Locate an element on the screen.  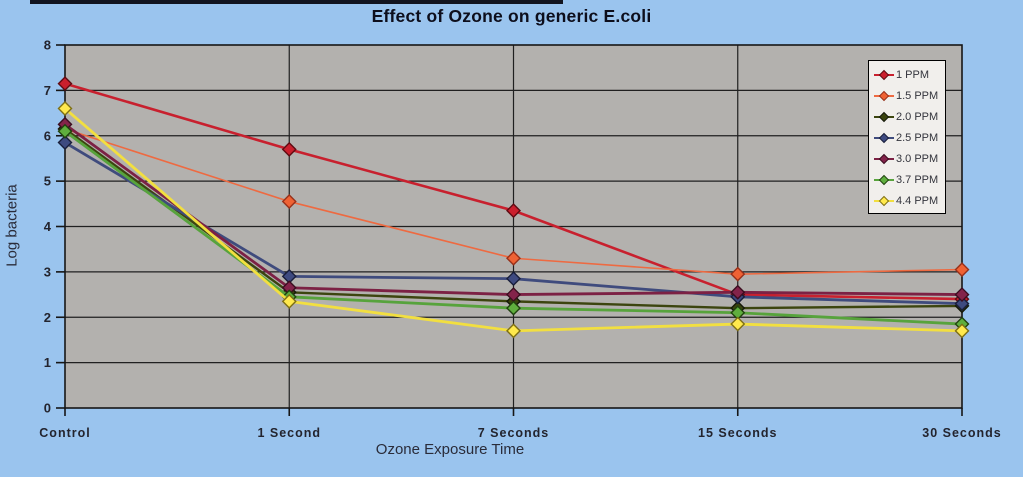
y-tick-label: 7 is located at coordinates (47, 90).